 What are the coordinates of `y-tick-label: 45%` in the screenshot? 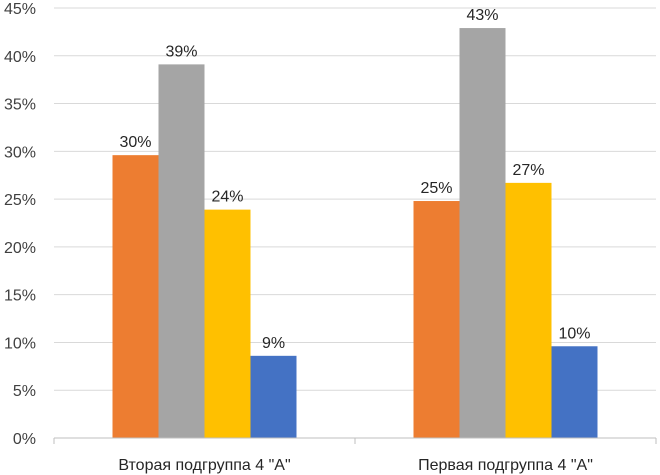 It's located at (20, 9).